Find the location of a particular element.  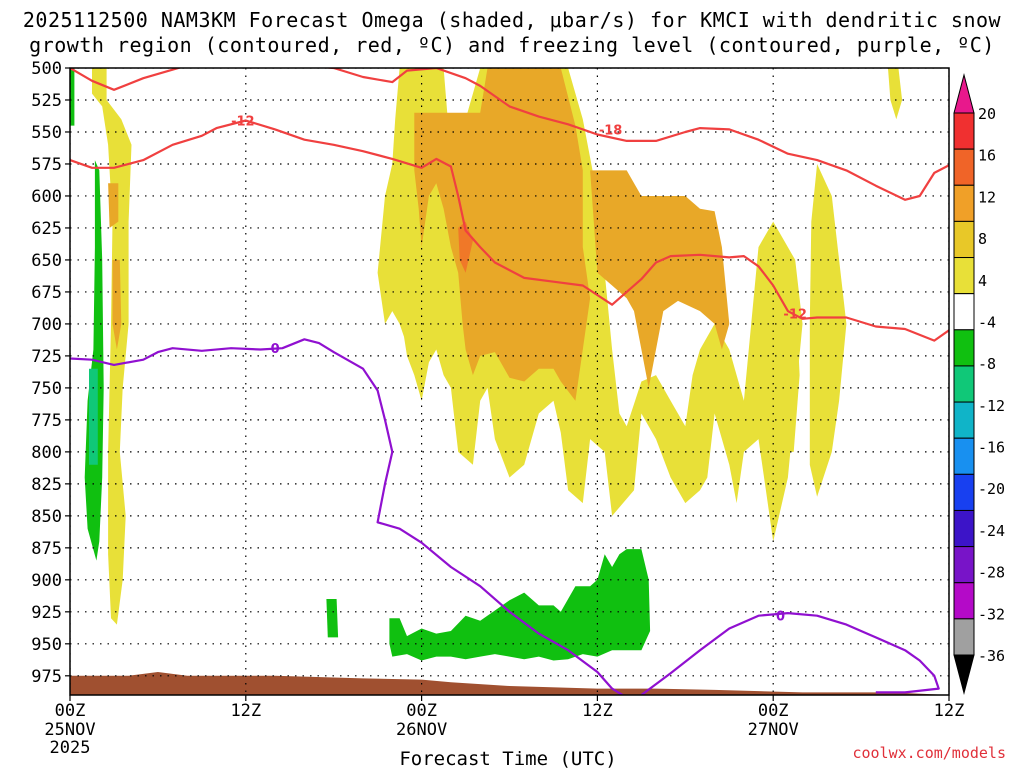

y-tick-label-625: 625 is located at coordinates (46, 229).